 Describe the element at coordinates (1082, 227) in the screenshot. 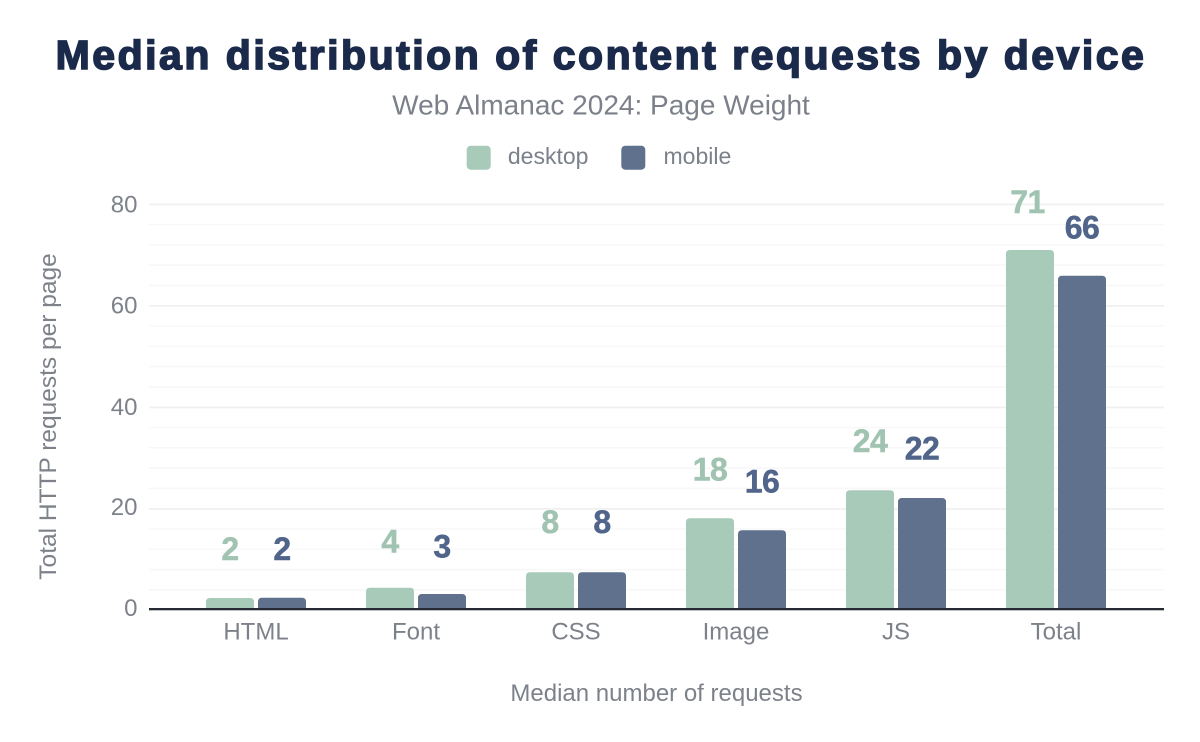

I see `svg-text: 66` at that location.